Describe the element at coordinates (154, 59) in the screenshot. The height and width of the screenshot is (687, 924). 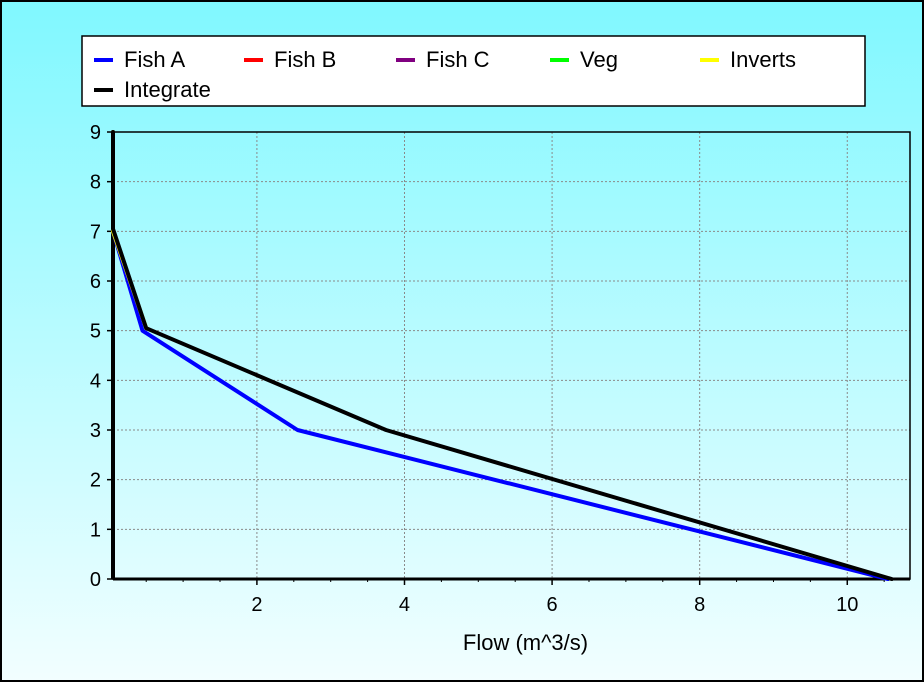
I see `legend-label: Fish A` at that location.